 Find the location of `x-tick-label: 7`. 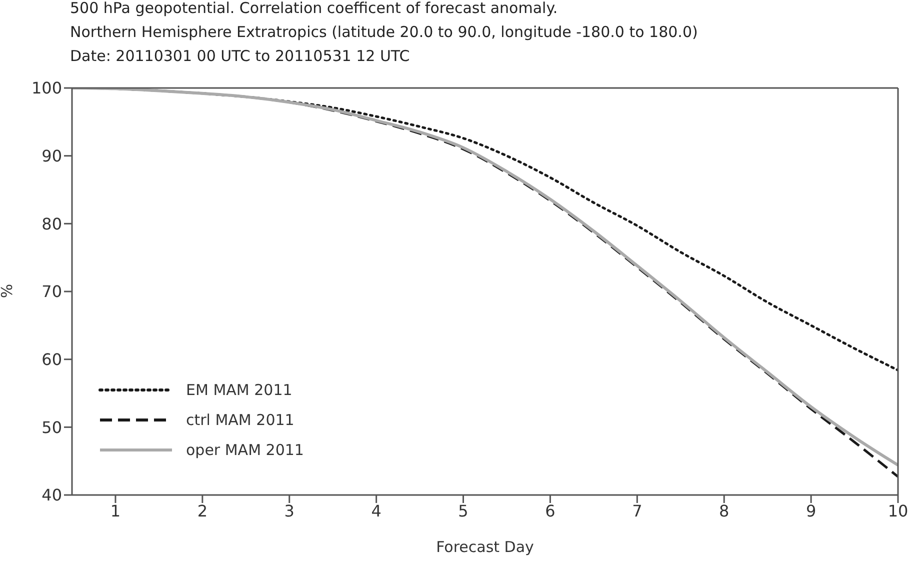

x-tick-label: 7 is located at coordinates (637, 510).